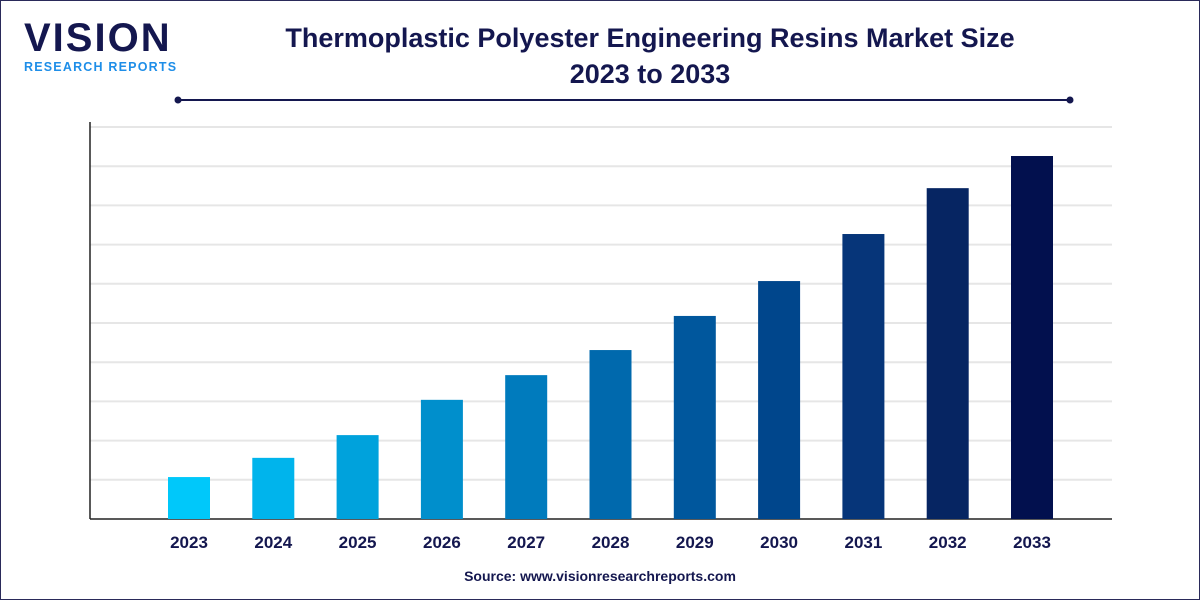  Describe the element at coordinates (441, 459) in the screenshot. I see `bar-2026` at that location.